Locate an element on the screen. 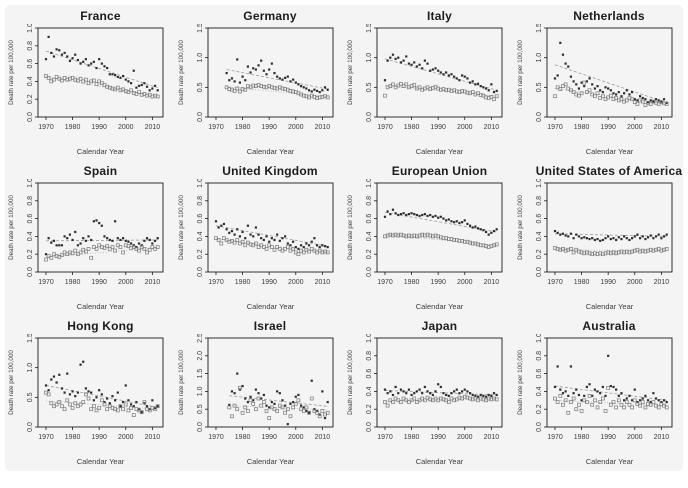 Image resolution: width=688 pixels, height=488 pixels. chart-title: European Union is located at coordinates (439, 171).